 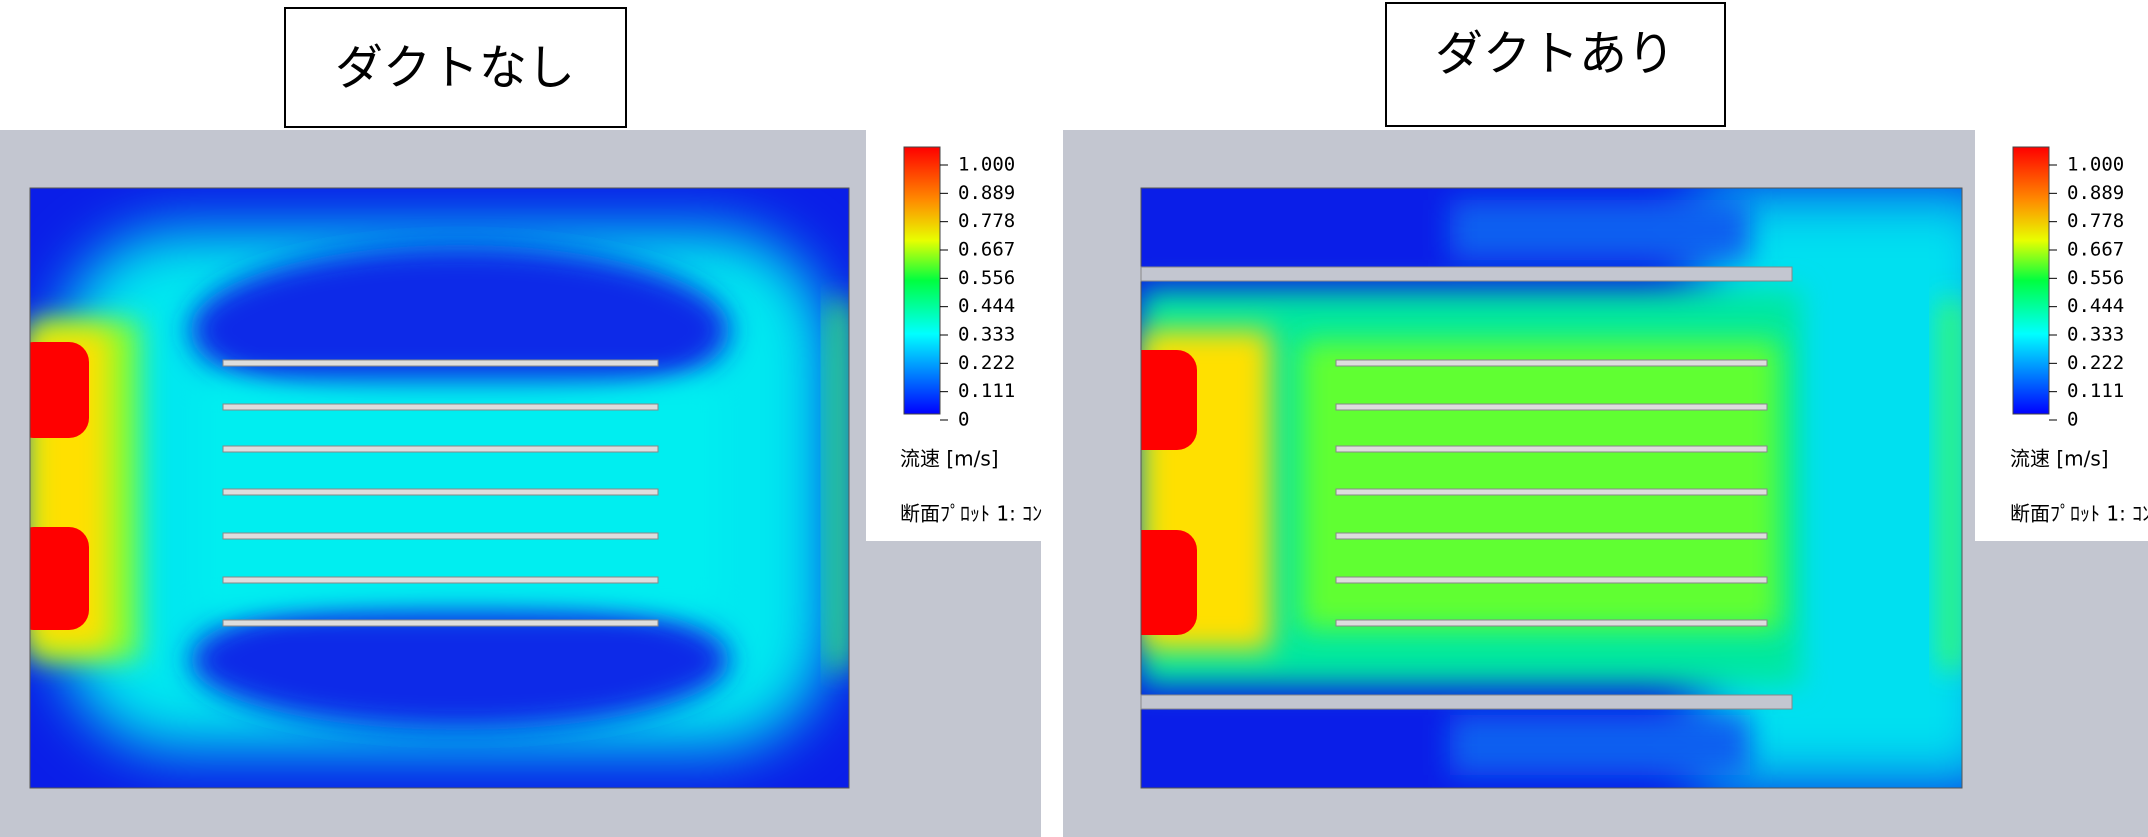 I want to click on plates-right, so click(x=1551, y=493).